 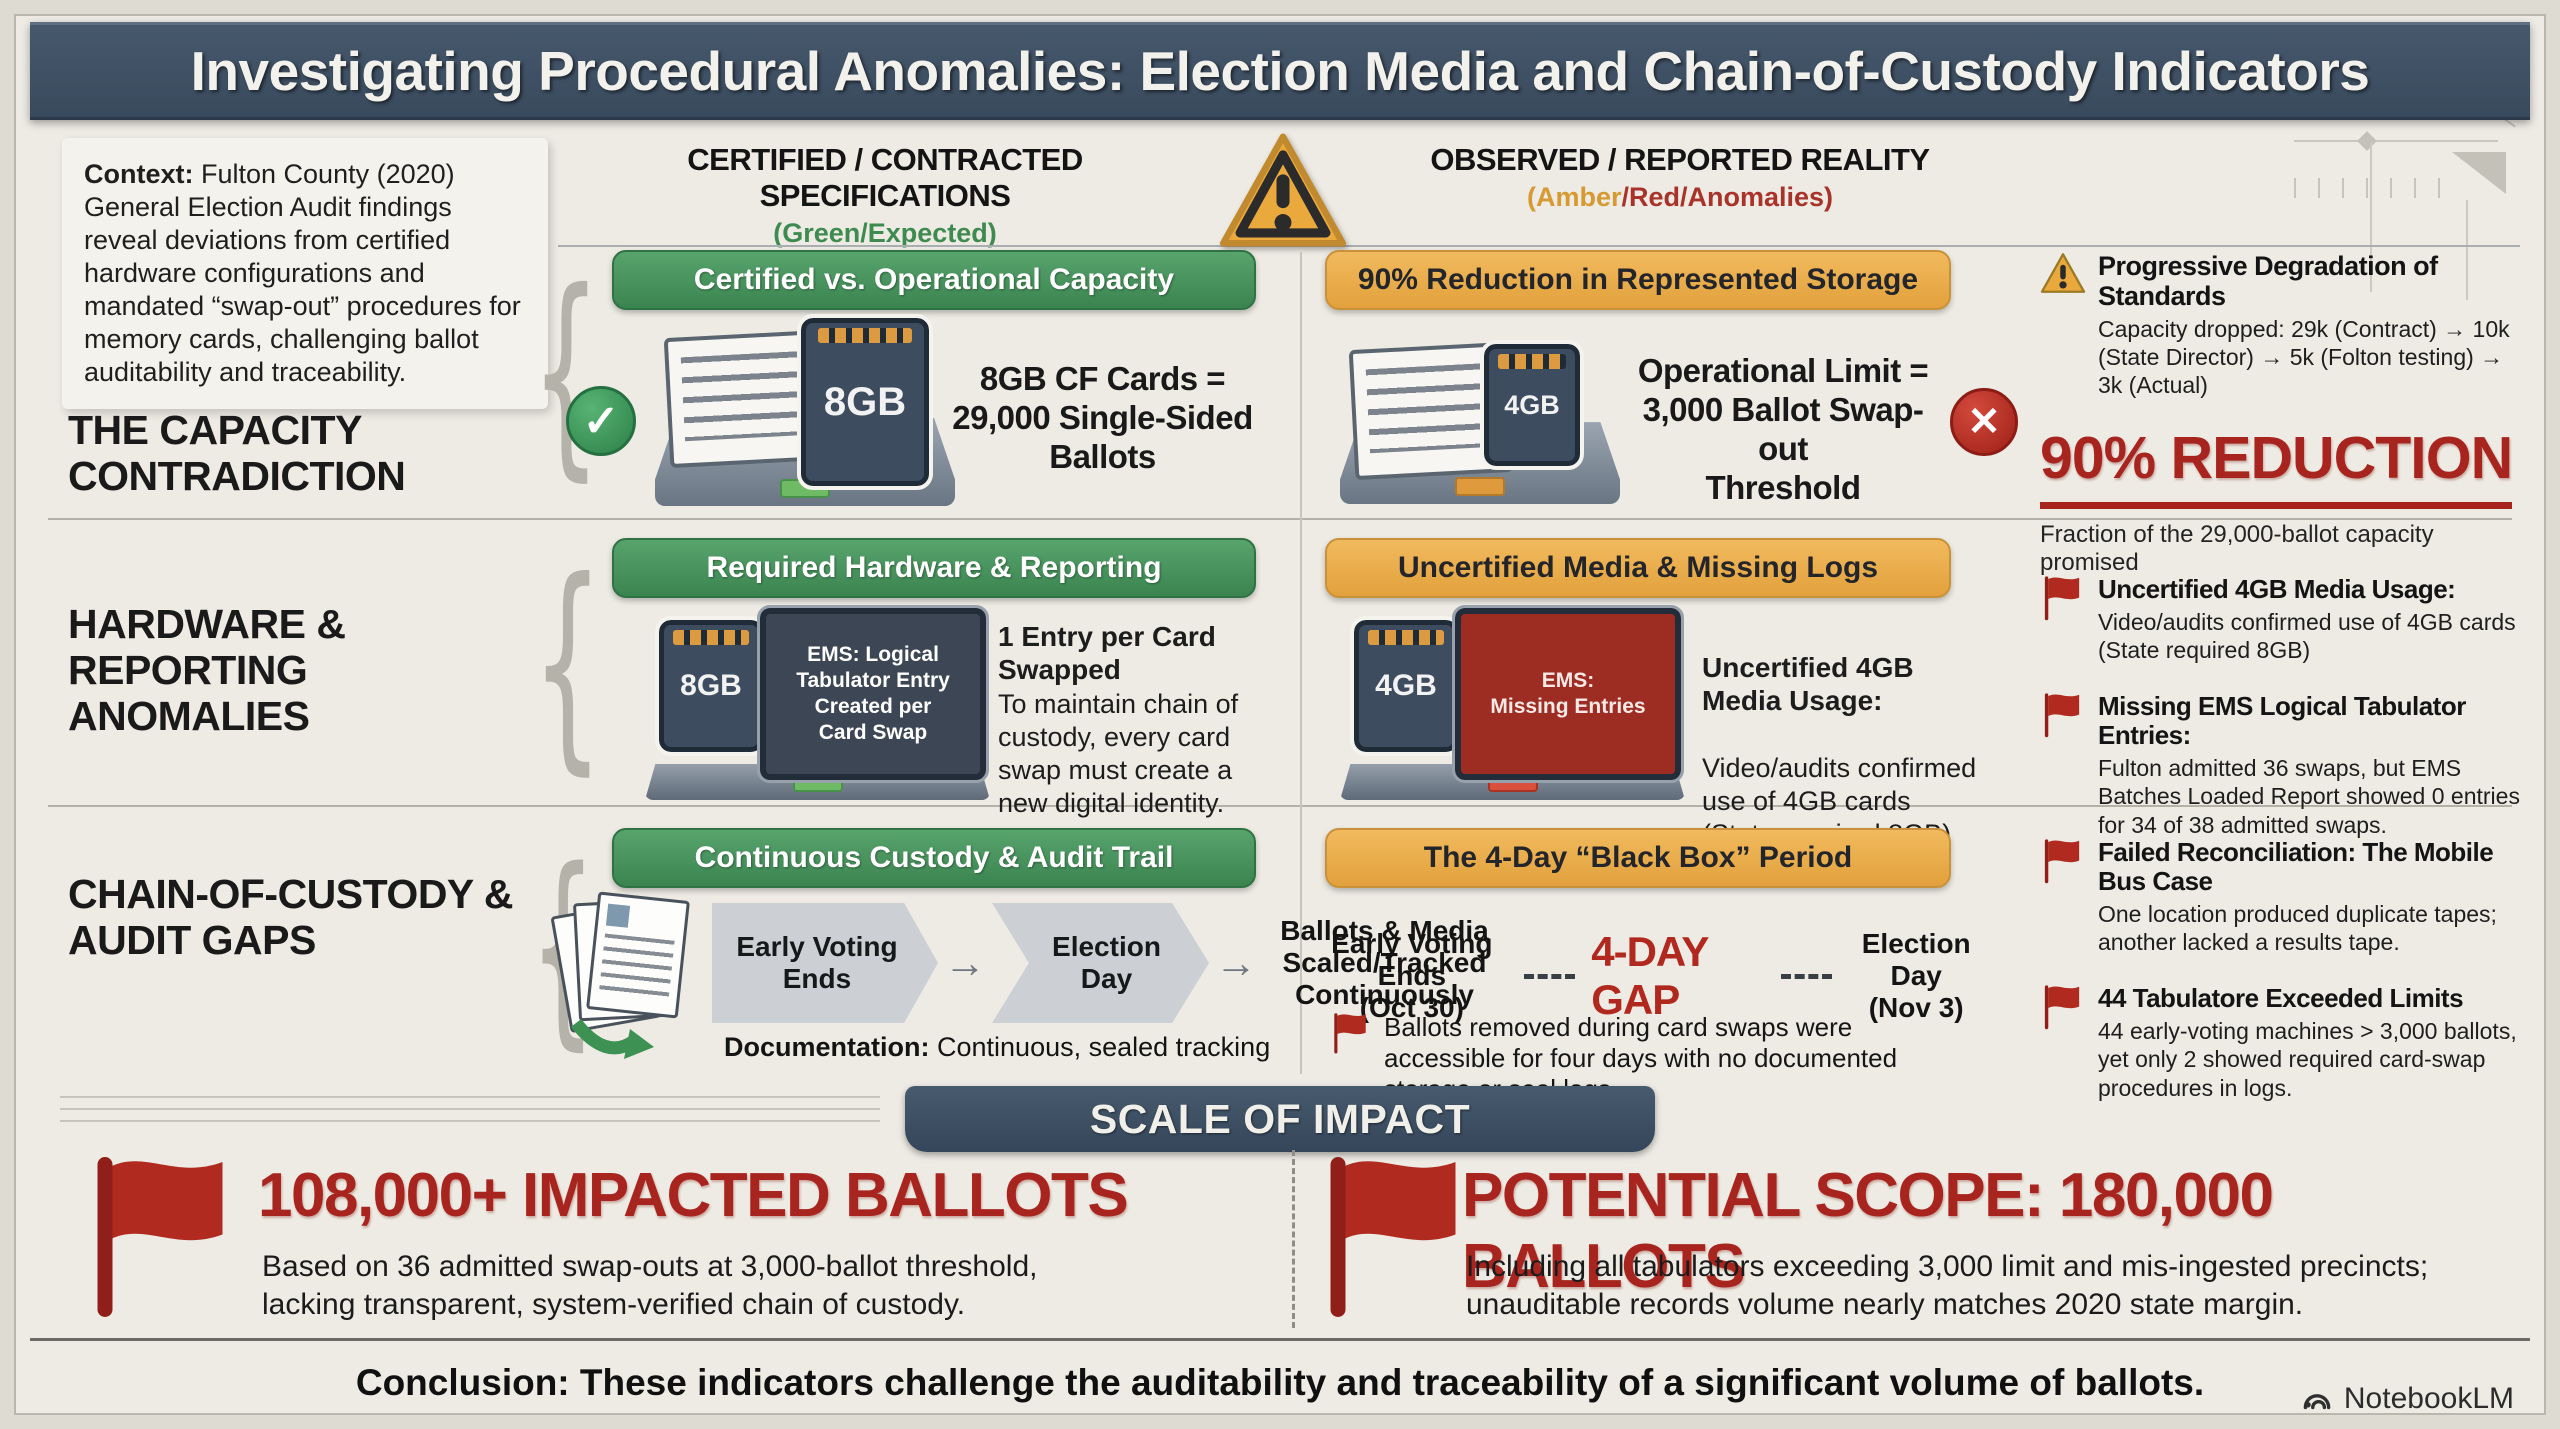 I want to click on green-arrow-icon, so click(x=612, y=1038).